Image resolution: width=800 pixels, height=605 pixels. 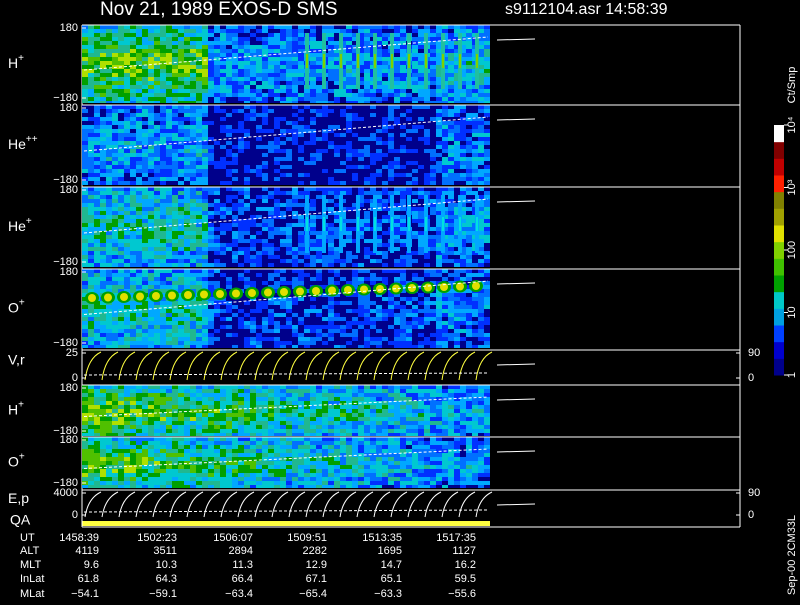 What do you see at coordinates (792, 85) in the screenshot?
I see `colorbar-label: Ct/Smp` at bounding box center [792, 85].